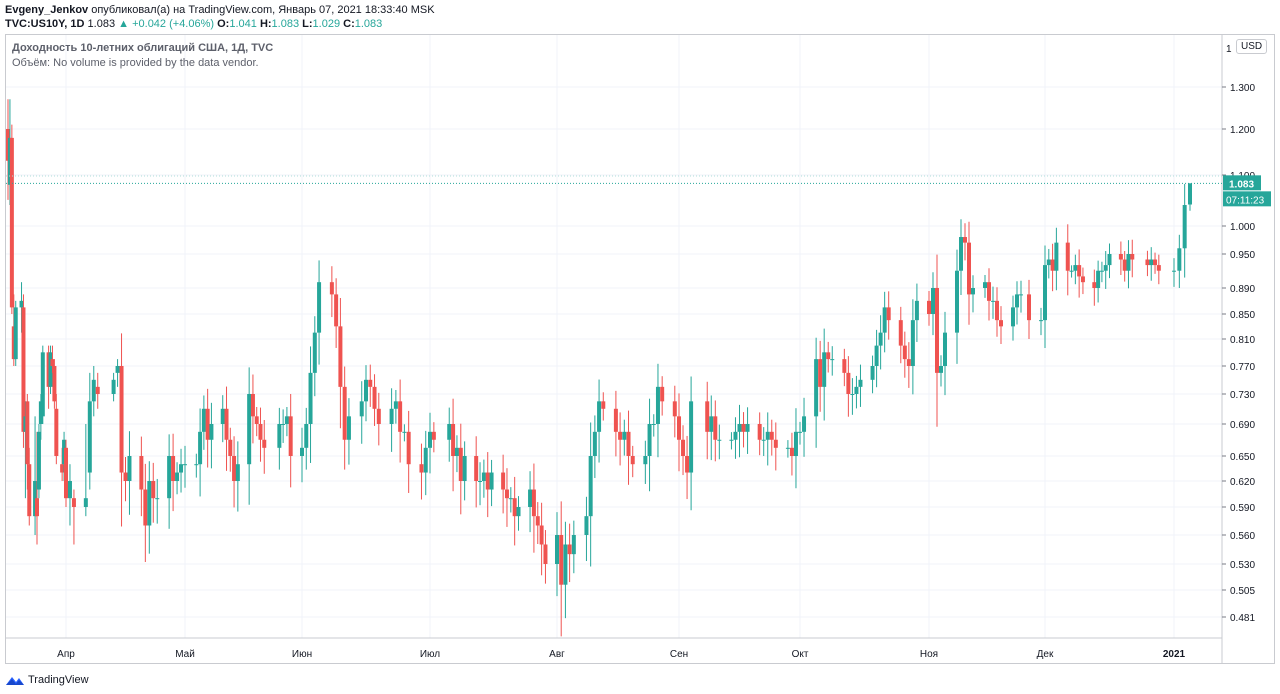  I want to click on price-badge-bg, so click(1242, 183).